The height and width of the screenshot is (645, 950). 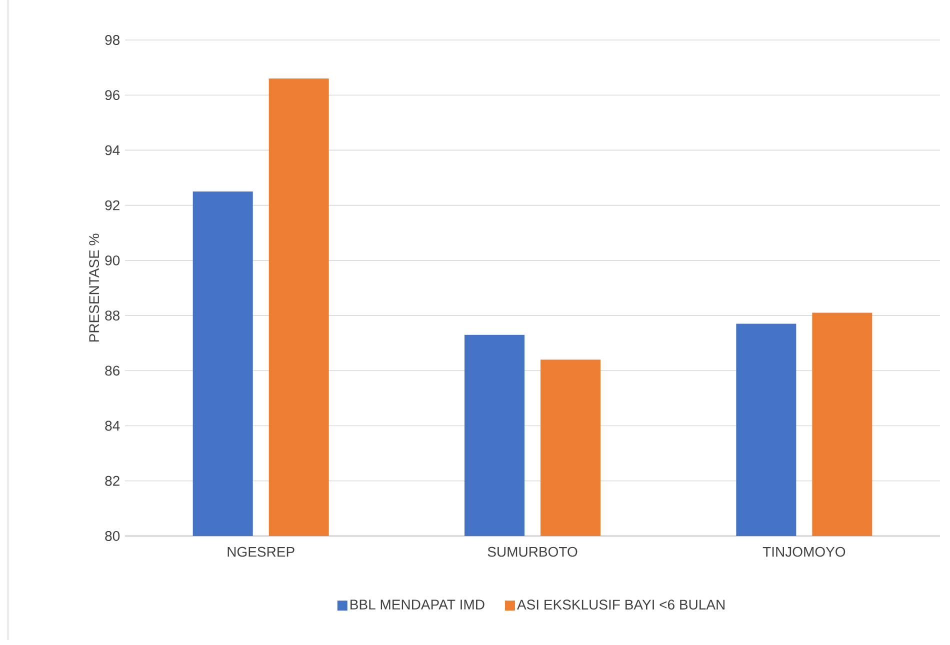 What do you see at coordinates (620, 605) in the screenshot?
I see `legend-label: ASI EKSKLUSIF BAYI <6 BULAN` at bounding box center [620, 605].